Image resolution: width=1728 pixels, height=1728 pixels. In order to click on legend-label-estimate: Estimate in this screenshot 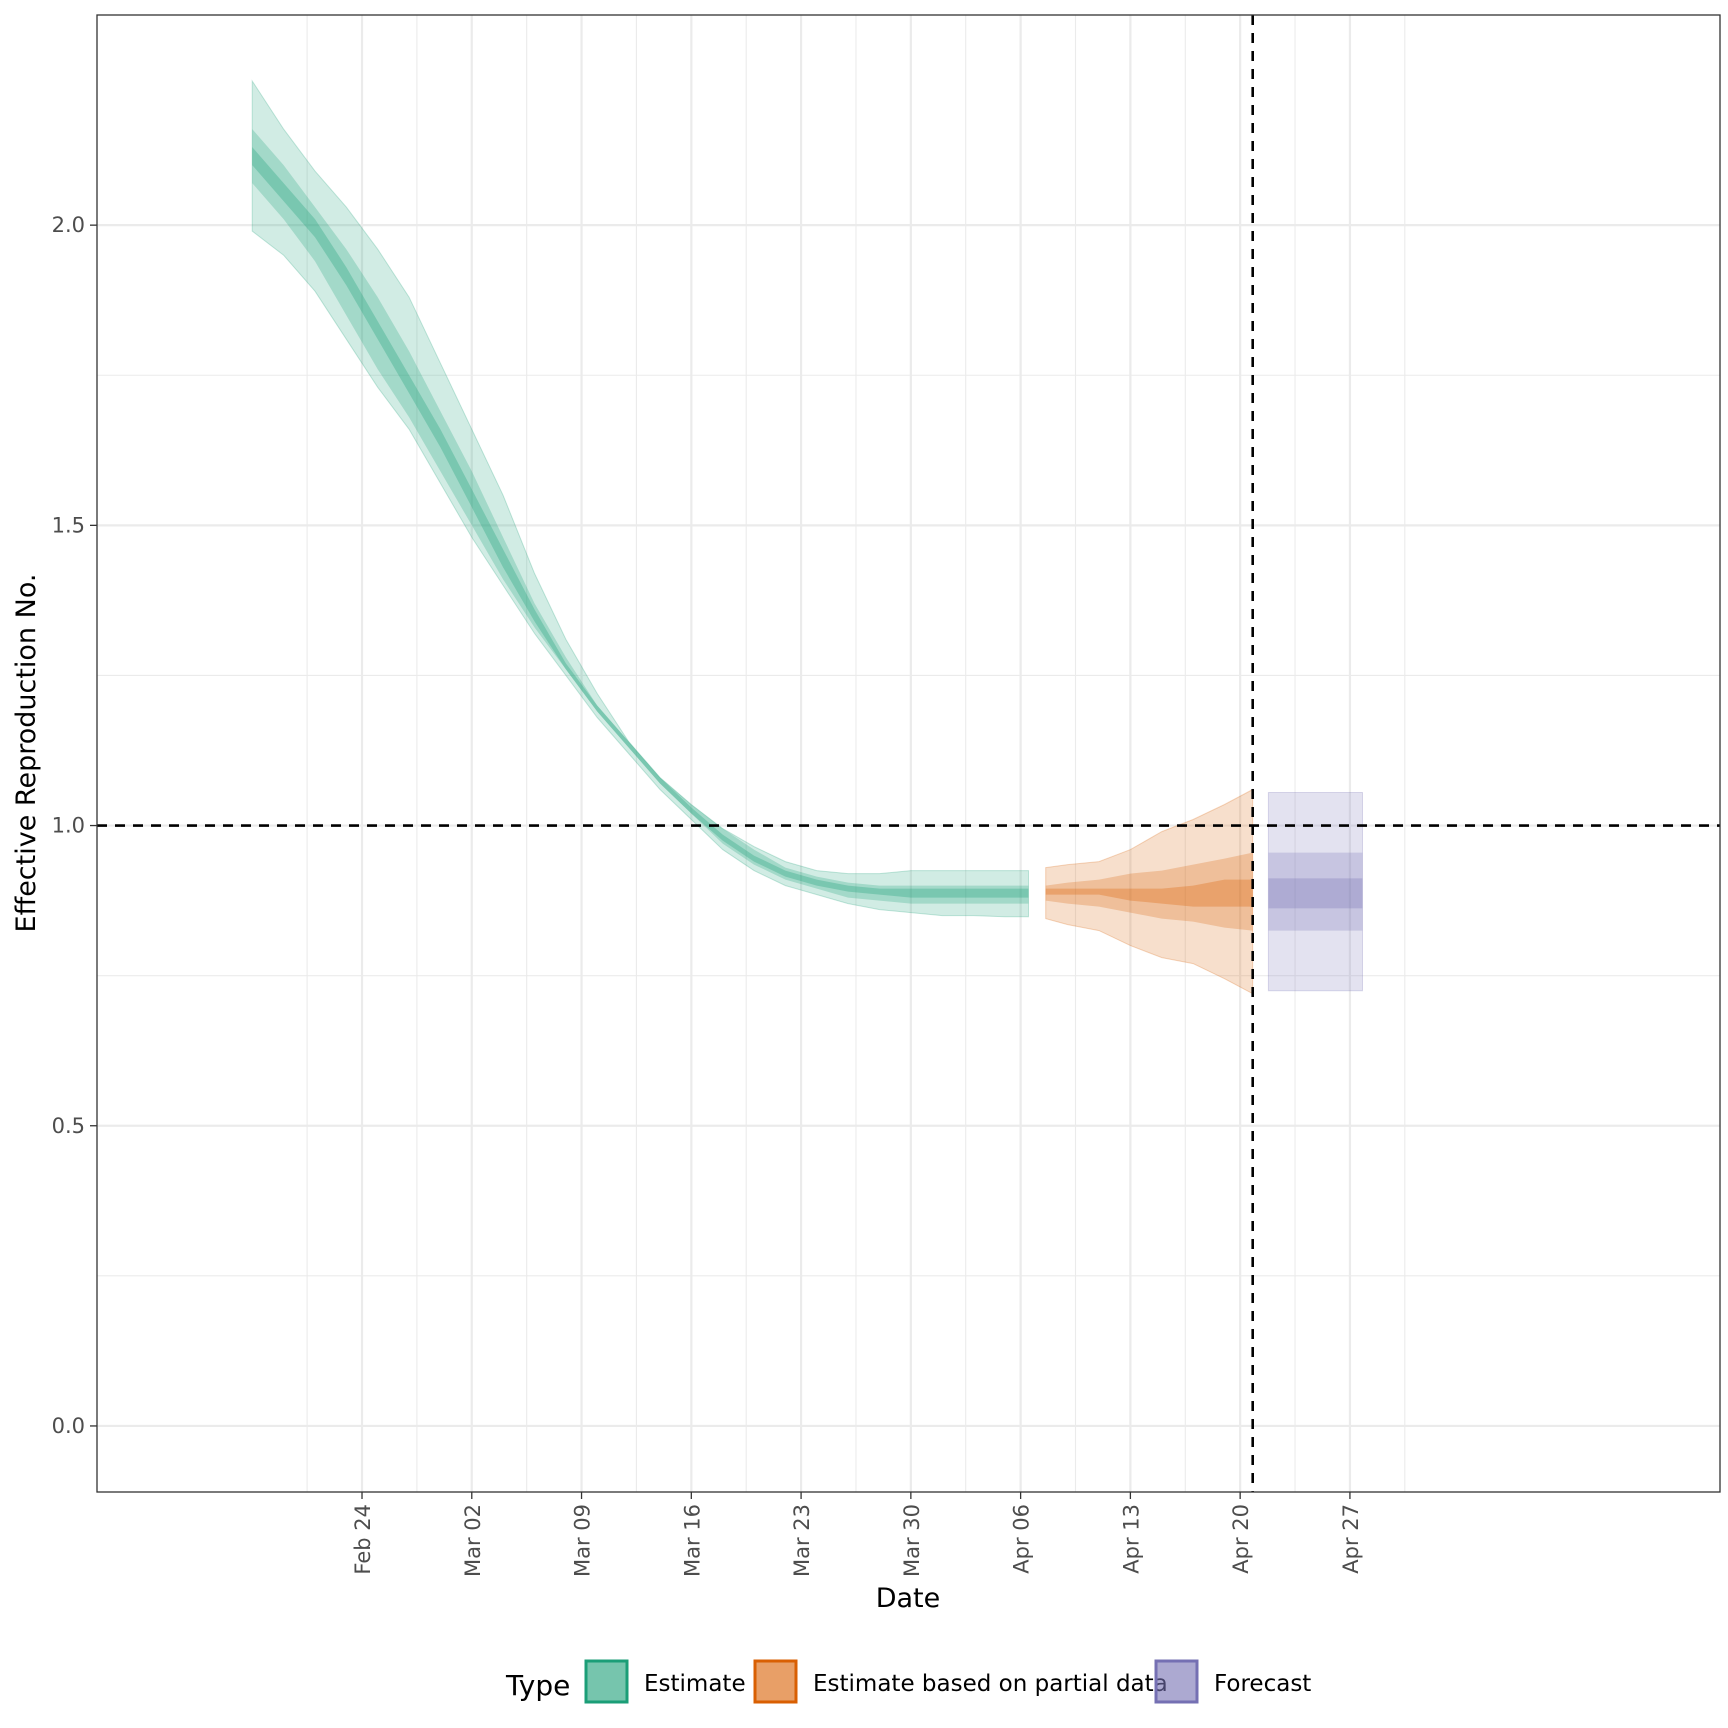, I will do `click(695, 1684)`.